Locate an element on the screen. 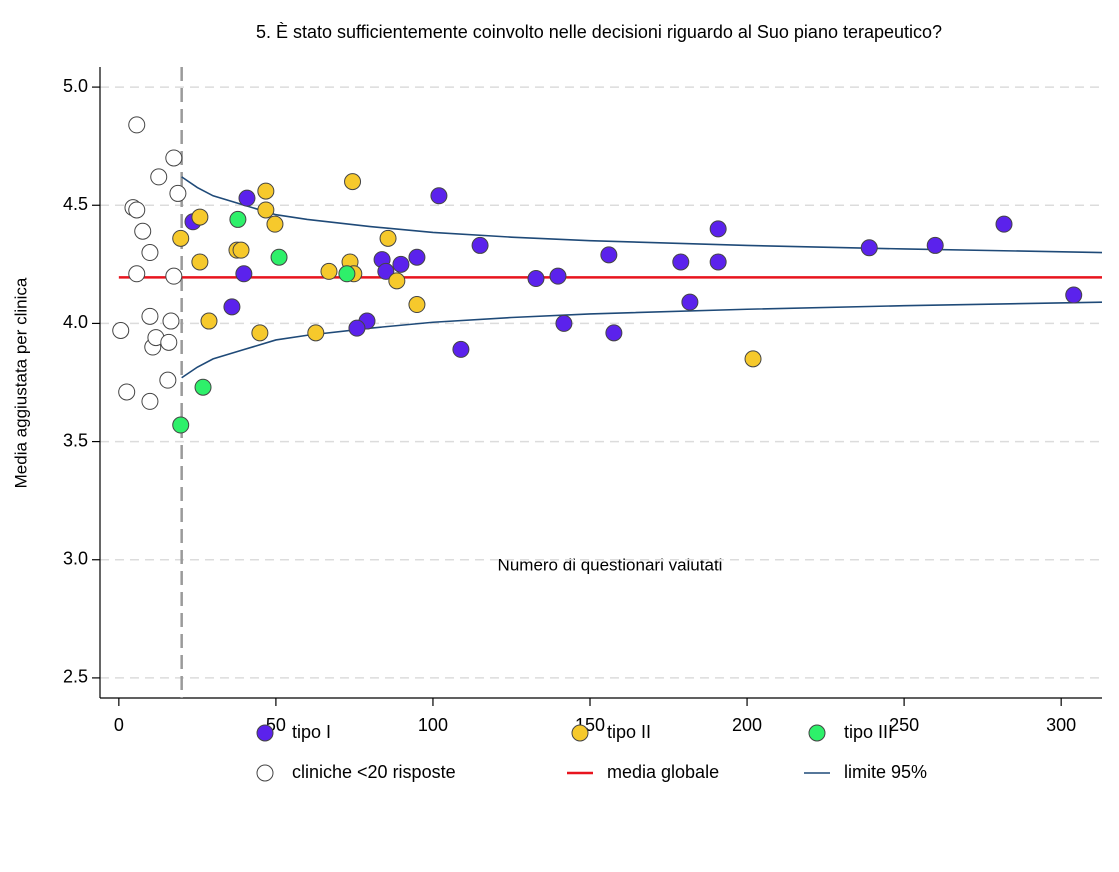 The height and width of the screenshot is (872, 1119). y-tick-label: 4.5 is located at coordinates (75, 204).